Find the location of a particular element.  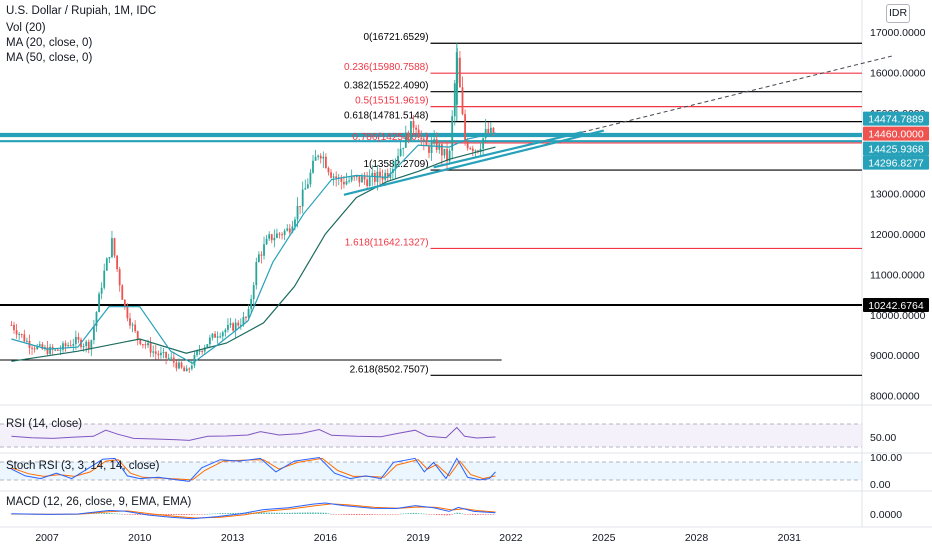

trendline is located at coordinates (738, 93).